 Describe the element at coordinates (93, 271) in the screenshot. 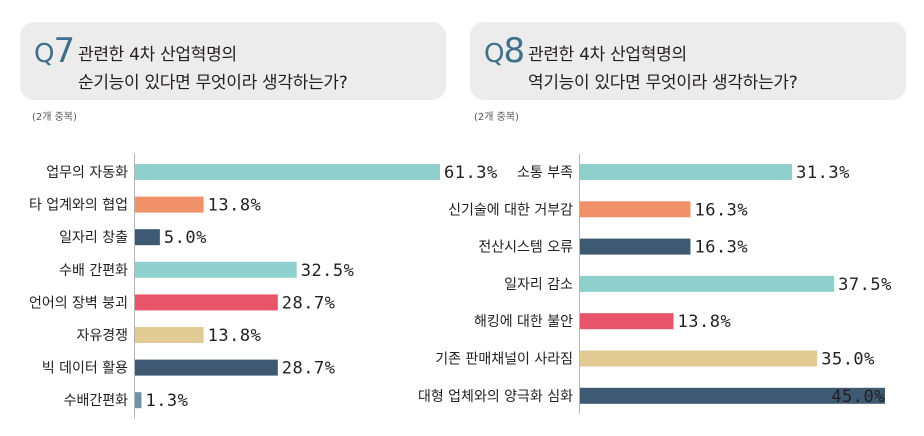

I see `q7-category-label-4: 수배 간편화` at that location.